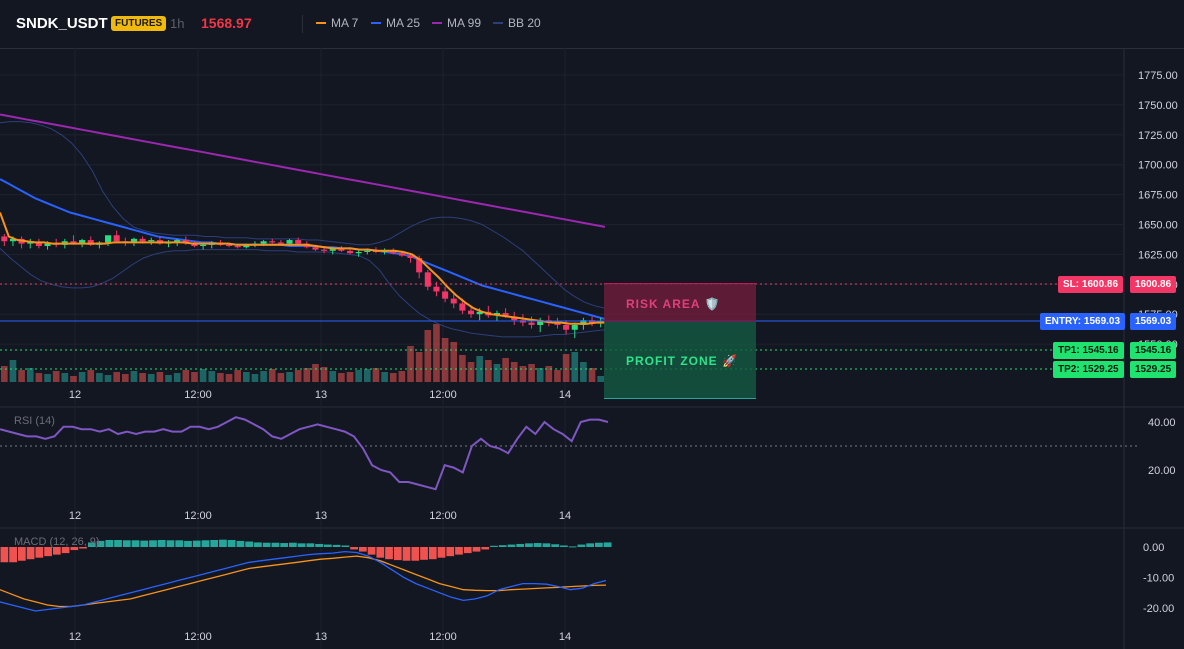 The image size is (1184, 649). I want to click on legend-ma7: MA 7, so click(337, 23).